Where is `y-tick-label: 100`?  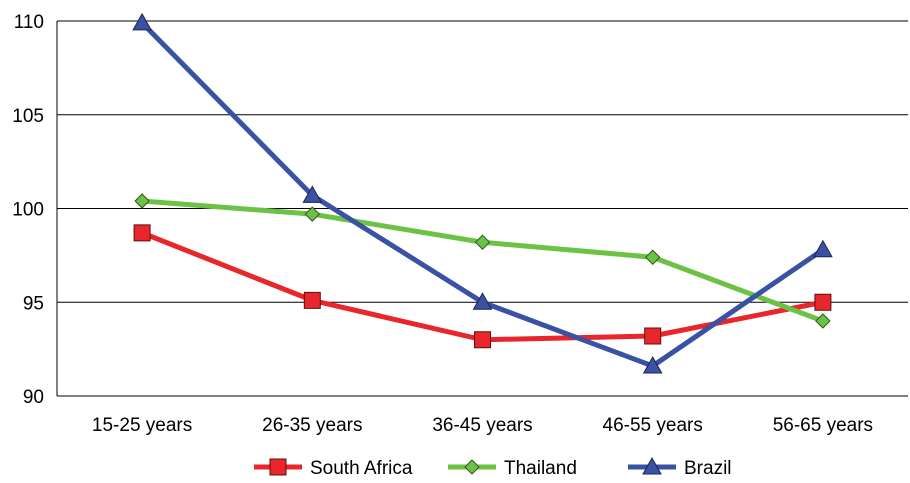
y-tick-label: 100 is located at coordinates (28, 210).